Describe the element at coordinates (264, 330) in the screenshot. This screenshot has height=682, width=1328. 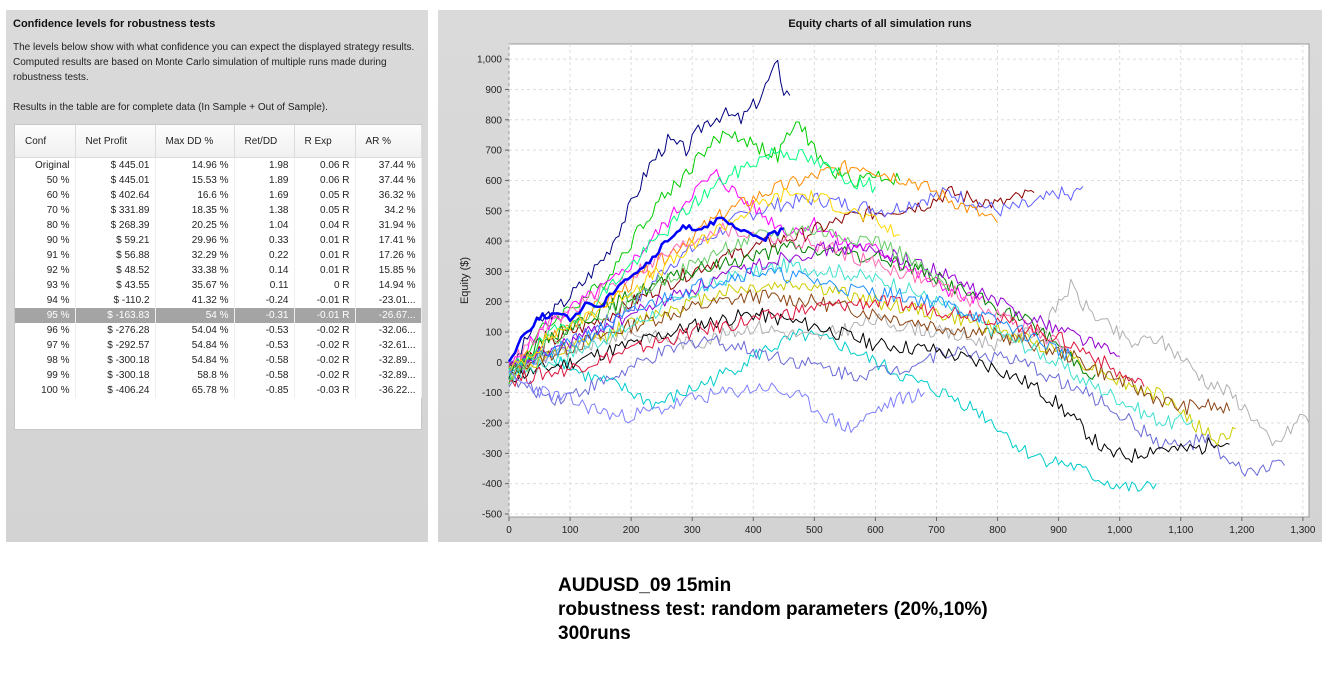
I see `table-cell: -0.53` at that location.